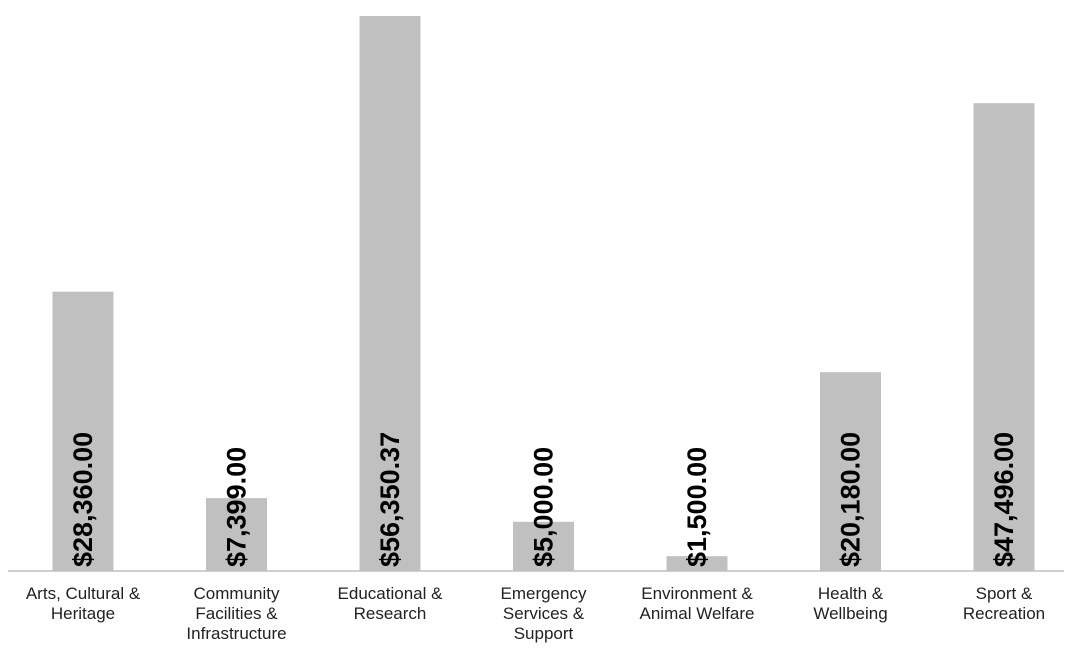 The image size is (1072, 651). What do you see at coordinates (850, 613) in the screenshot?
I see `category-label-line: Wellbeing` at bounding box center [850, 613].